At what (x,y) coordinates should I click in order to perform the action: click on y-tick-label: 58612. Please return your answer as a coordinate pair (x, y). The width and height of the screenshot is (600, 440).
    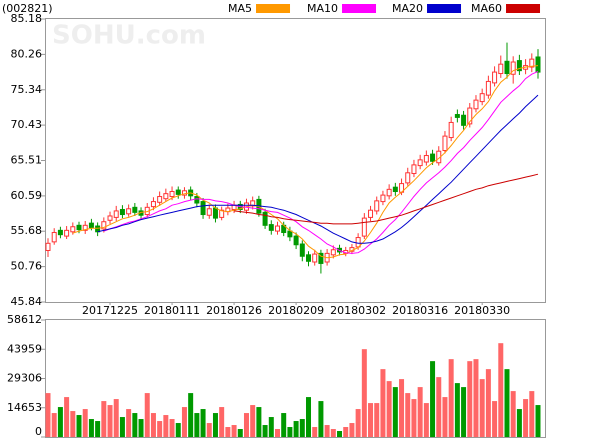
    Looking at the image, I should click on (24, 319).